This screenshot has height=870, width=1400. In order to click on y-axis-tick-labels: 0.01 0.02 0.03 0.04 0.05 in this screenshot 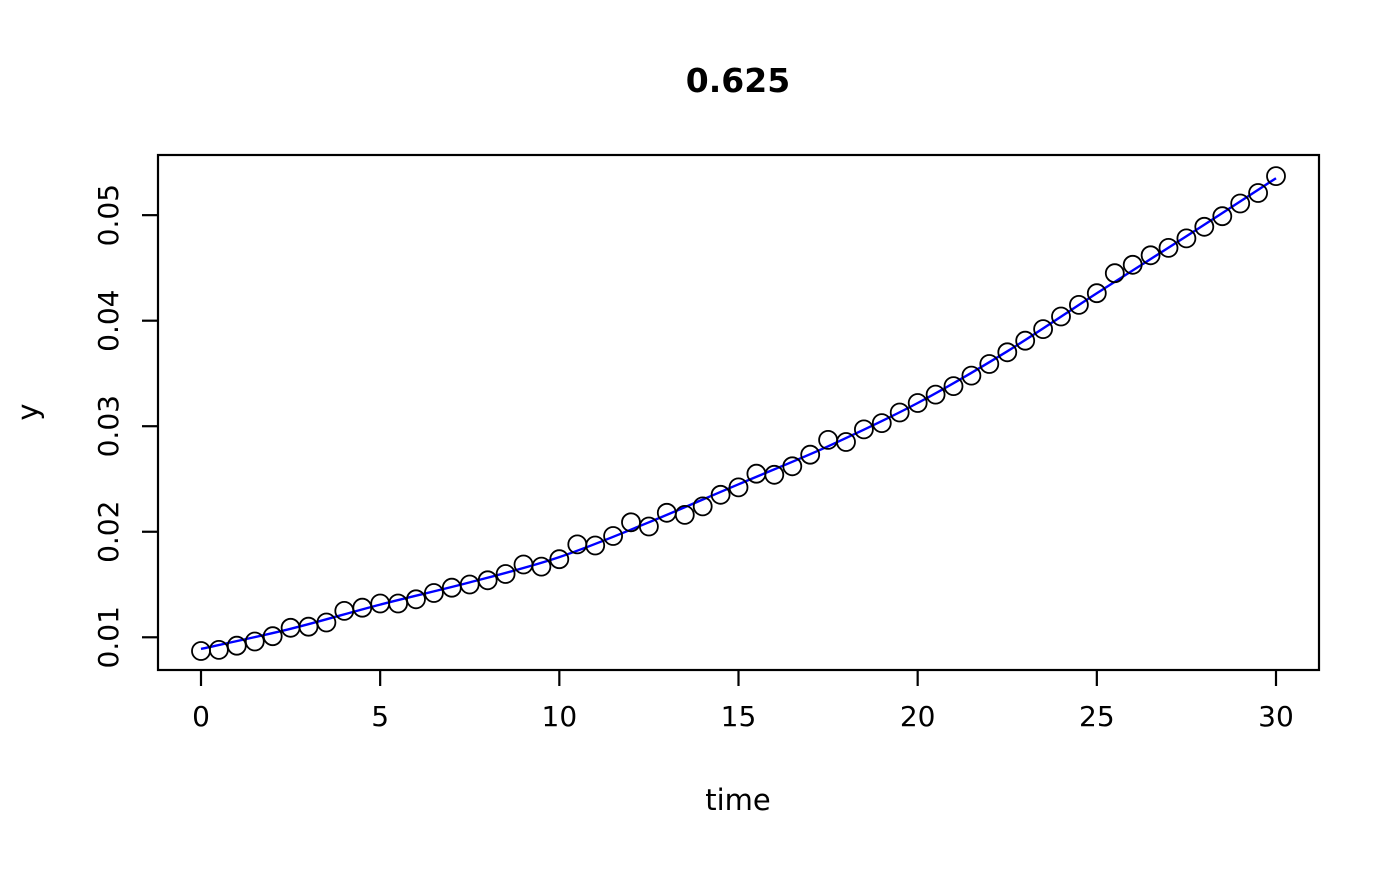, I will do `click(108, 426)`.